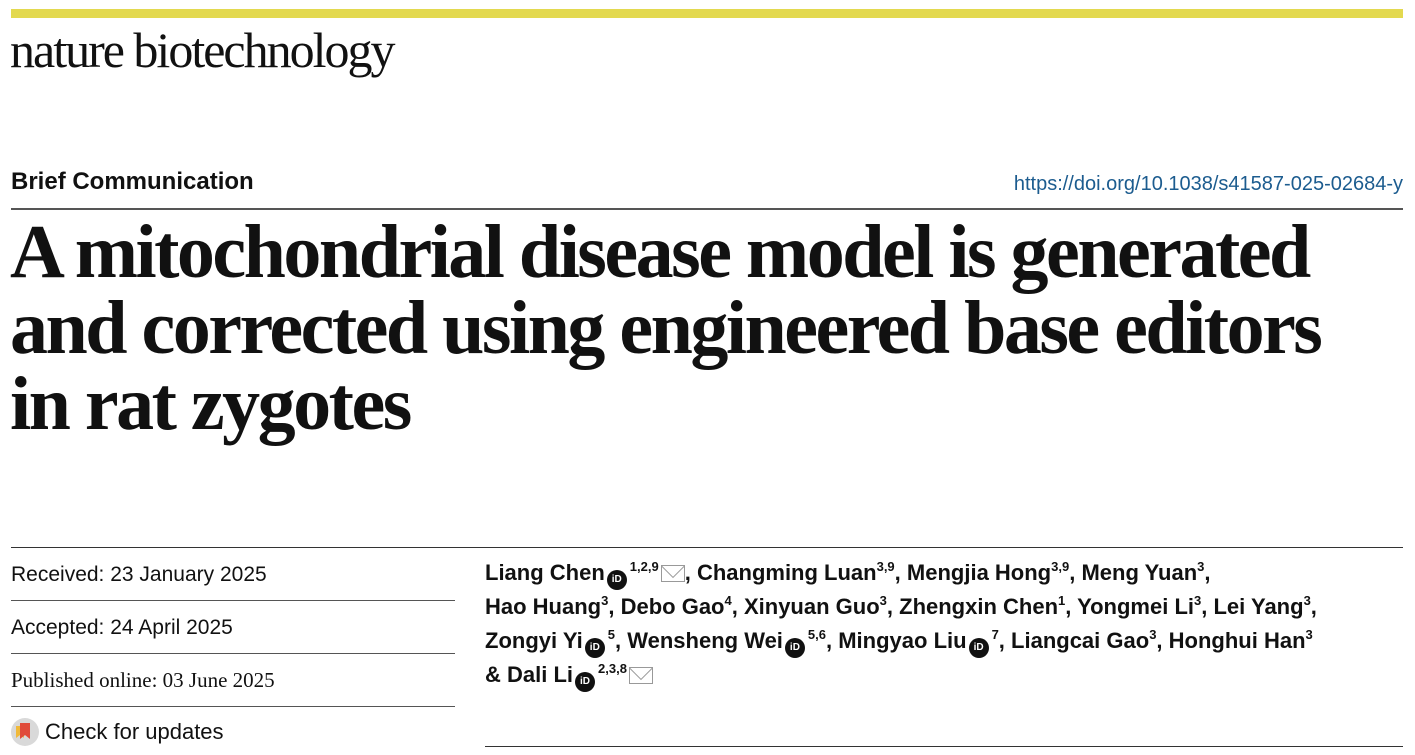  What do you see at coordinates (676, 606) in the screenshot?
I see `author-name: Debo Gao4` at bounding box center [676, 606].